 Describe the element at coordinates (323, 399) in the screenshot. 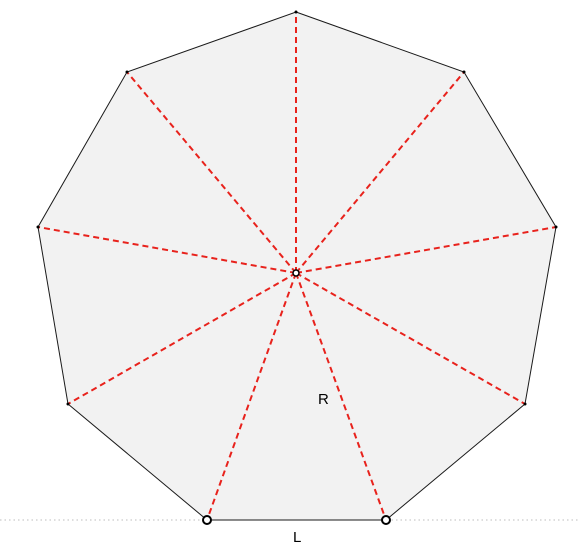

I see `radius-label: R` at that location.